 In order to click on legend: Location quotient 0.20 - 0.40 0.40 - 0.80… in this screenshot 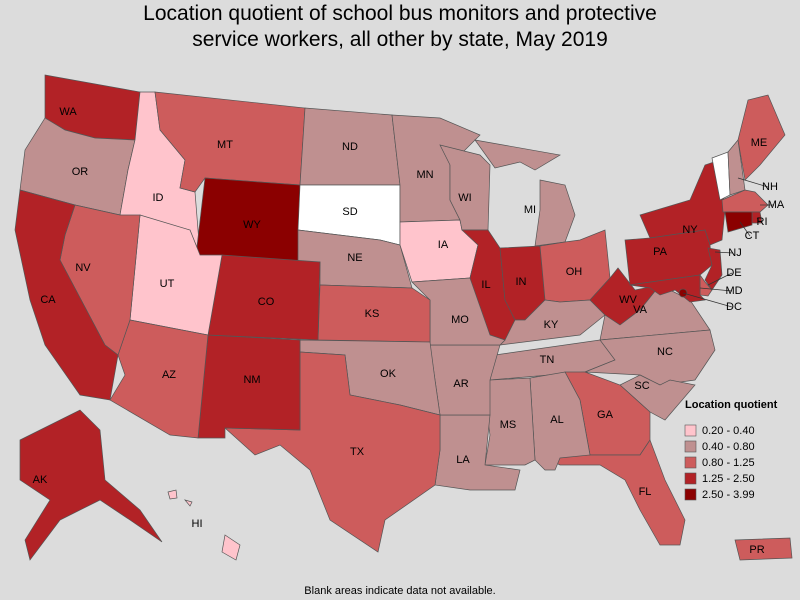, I will do `click(731, 450)`.